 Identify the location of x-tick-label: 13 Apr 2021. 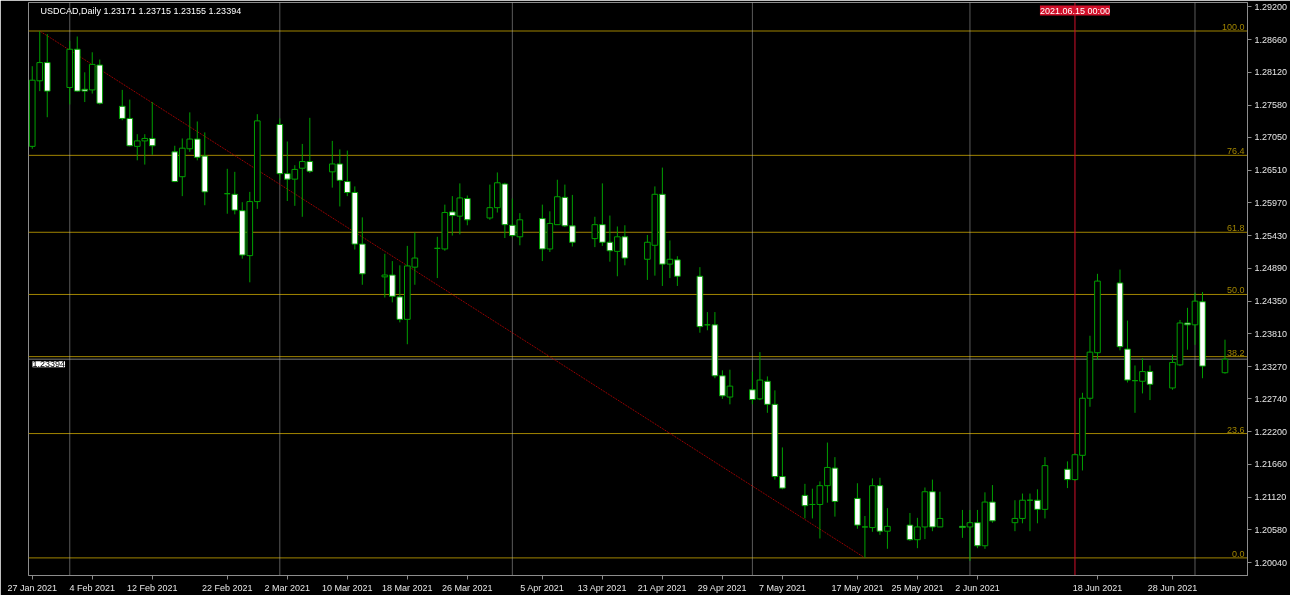
(602, 587).